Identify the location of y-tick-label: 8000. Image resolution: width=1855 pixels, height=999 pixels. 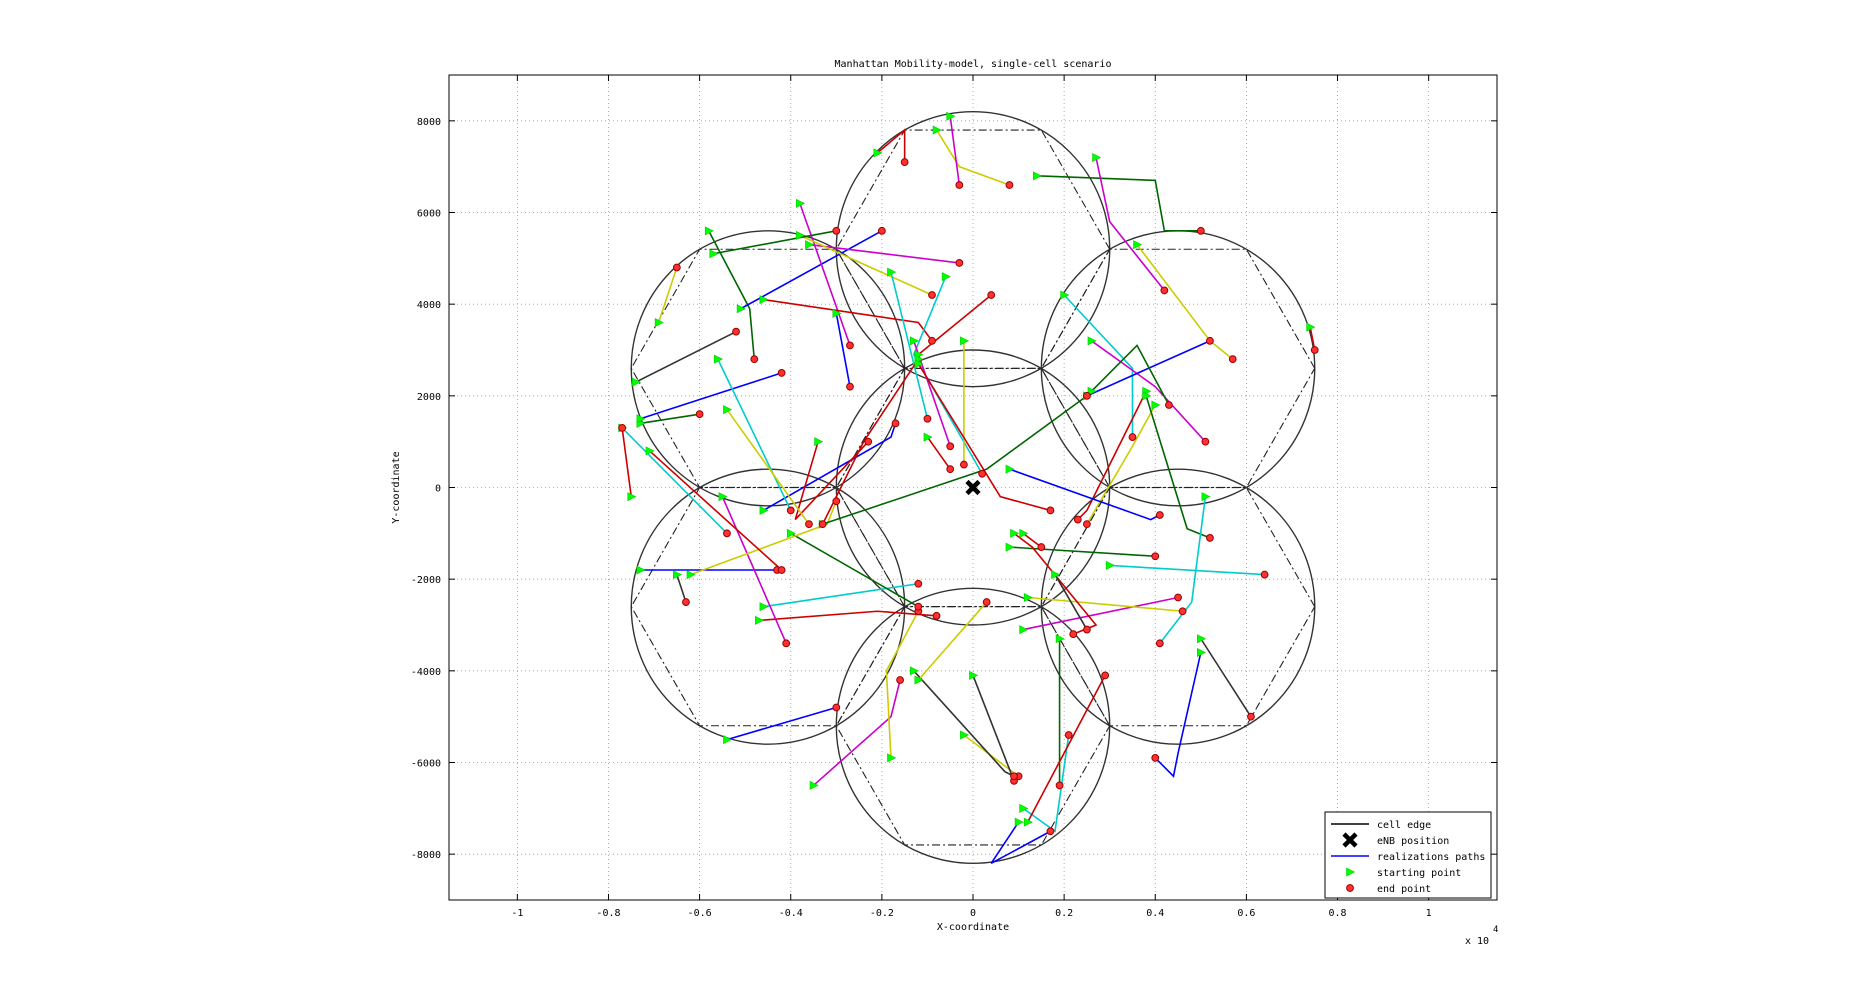
(429, 122).